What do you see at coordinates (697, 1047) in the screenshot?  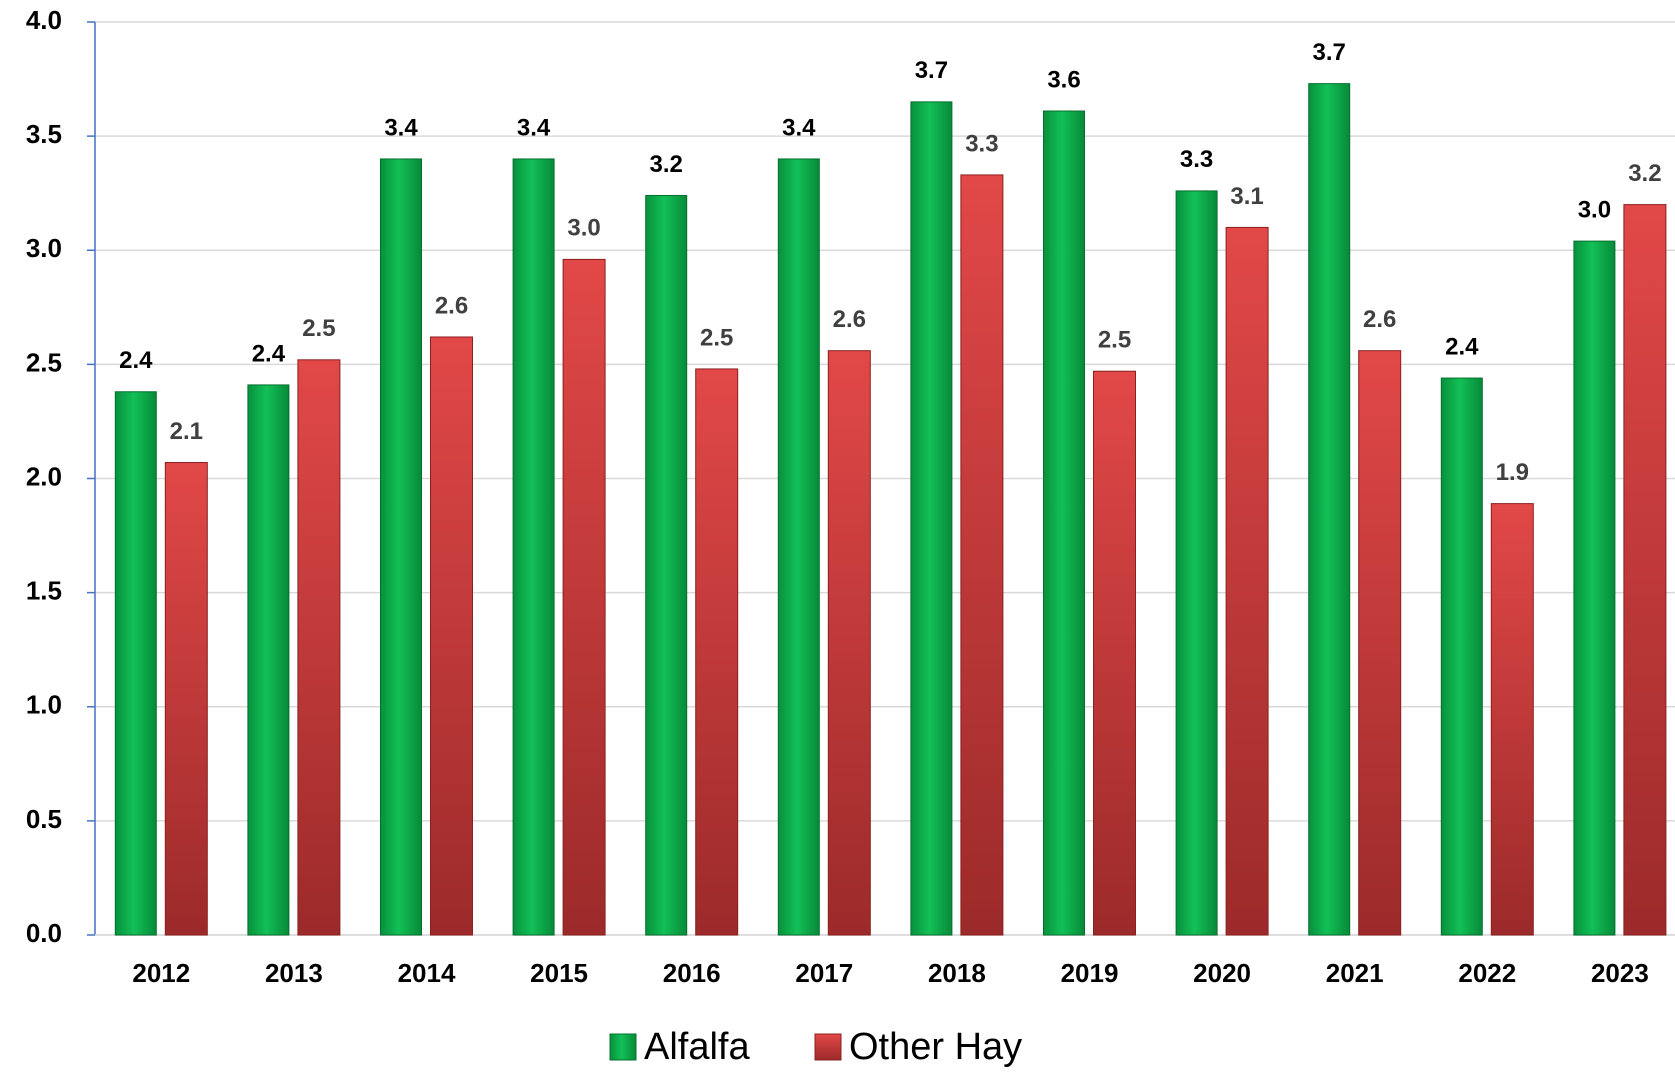 I see `legend-label: Alfalfa` at bounding box center [697, 1047].